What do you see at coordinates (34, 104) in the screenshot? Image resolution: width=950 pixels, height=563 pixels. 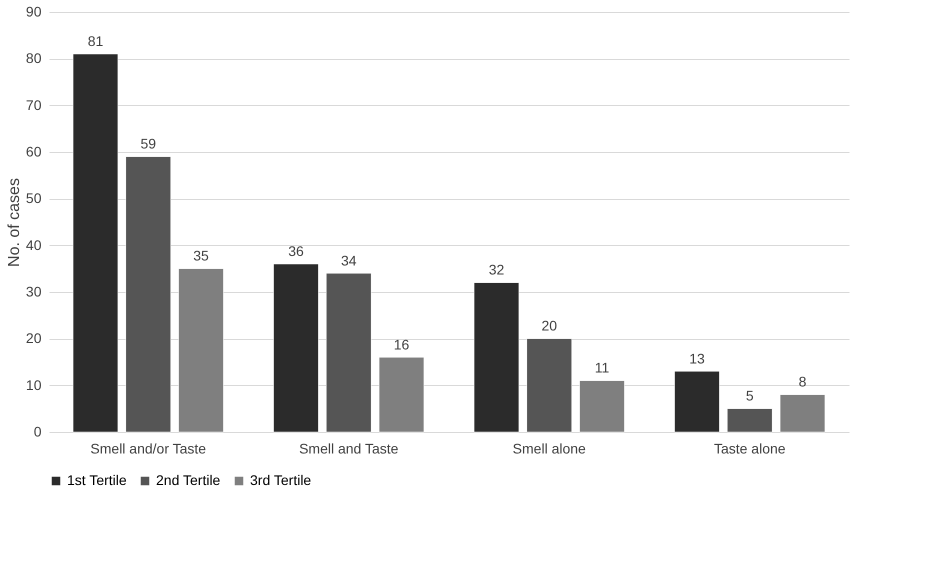 I see `y-tick-label: 70` at bounding box center [34, 104].